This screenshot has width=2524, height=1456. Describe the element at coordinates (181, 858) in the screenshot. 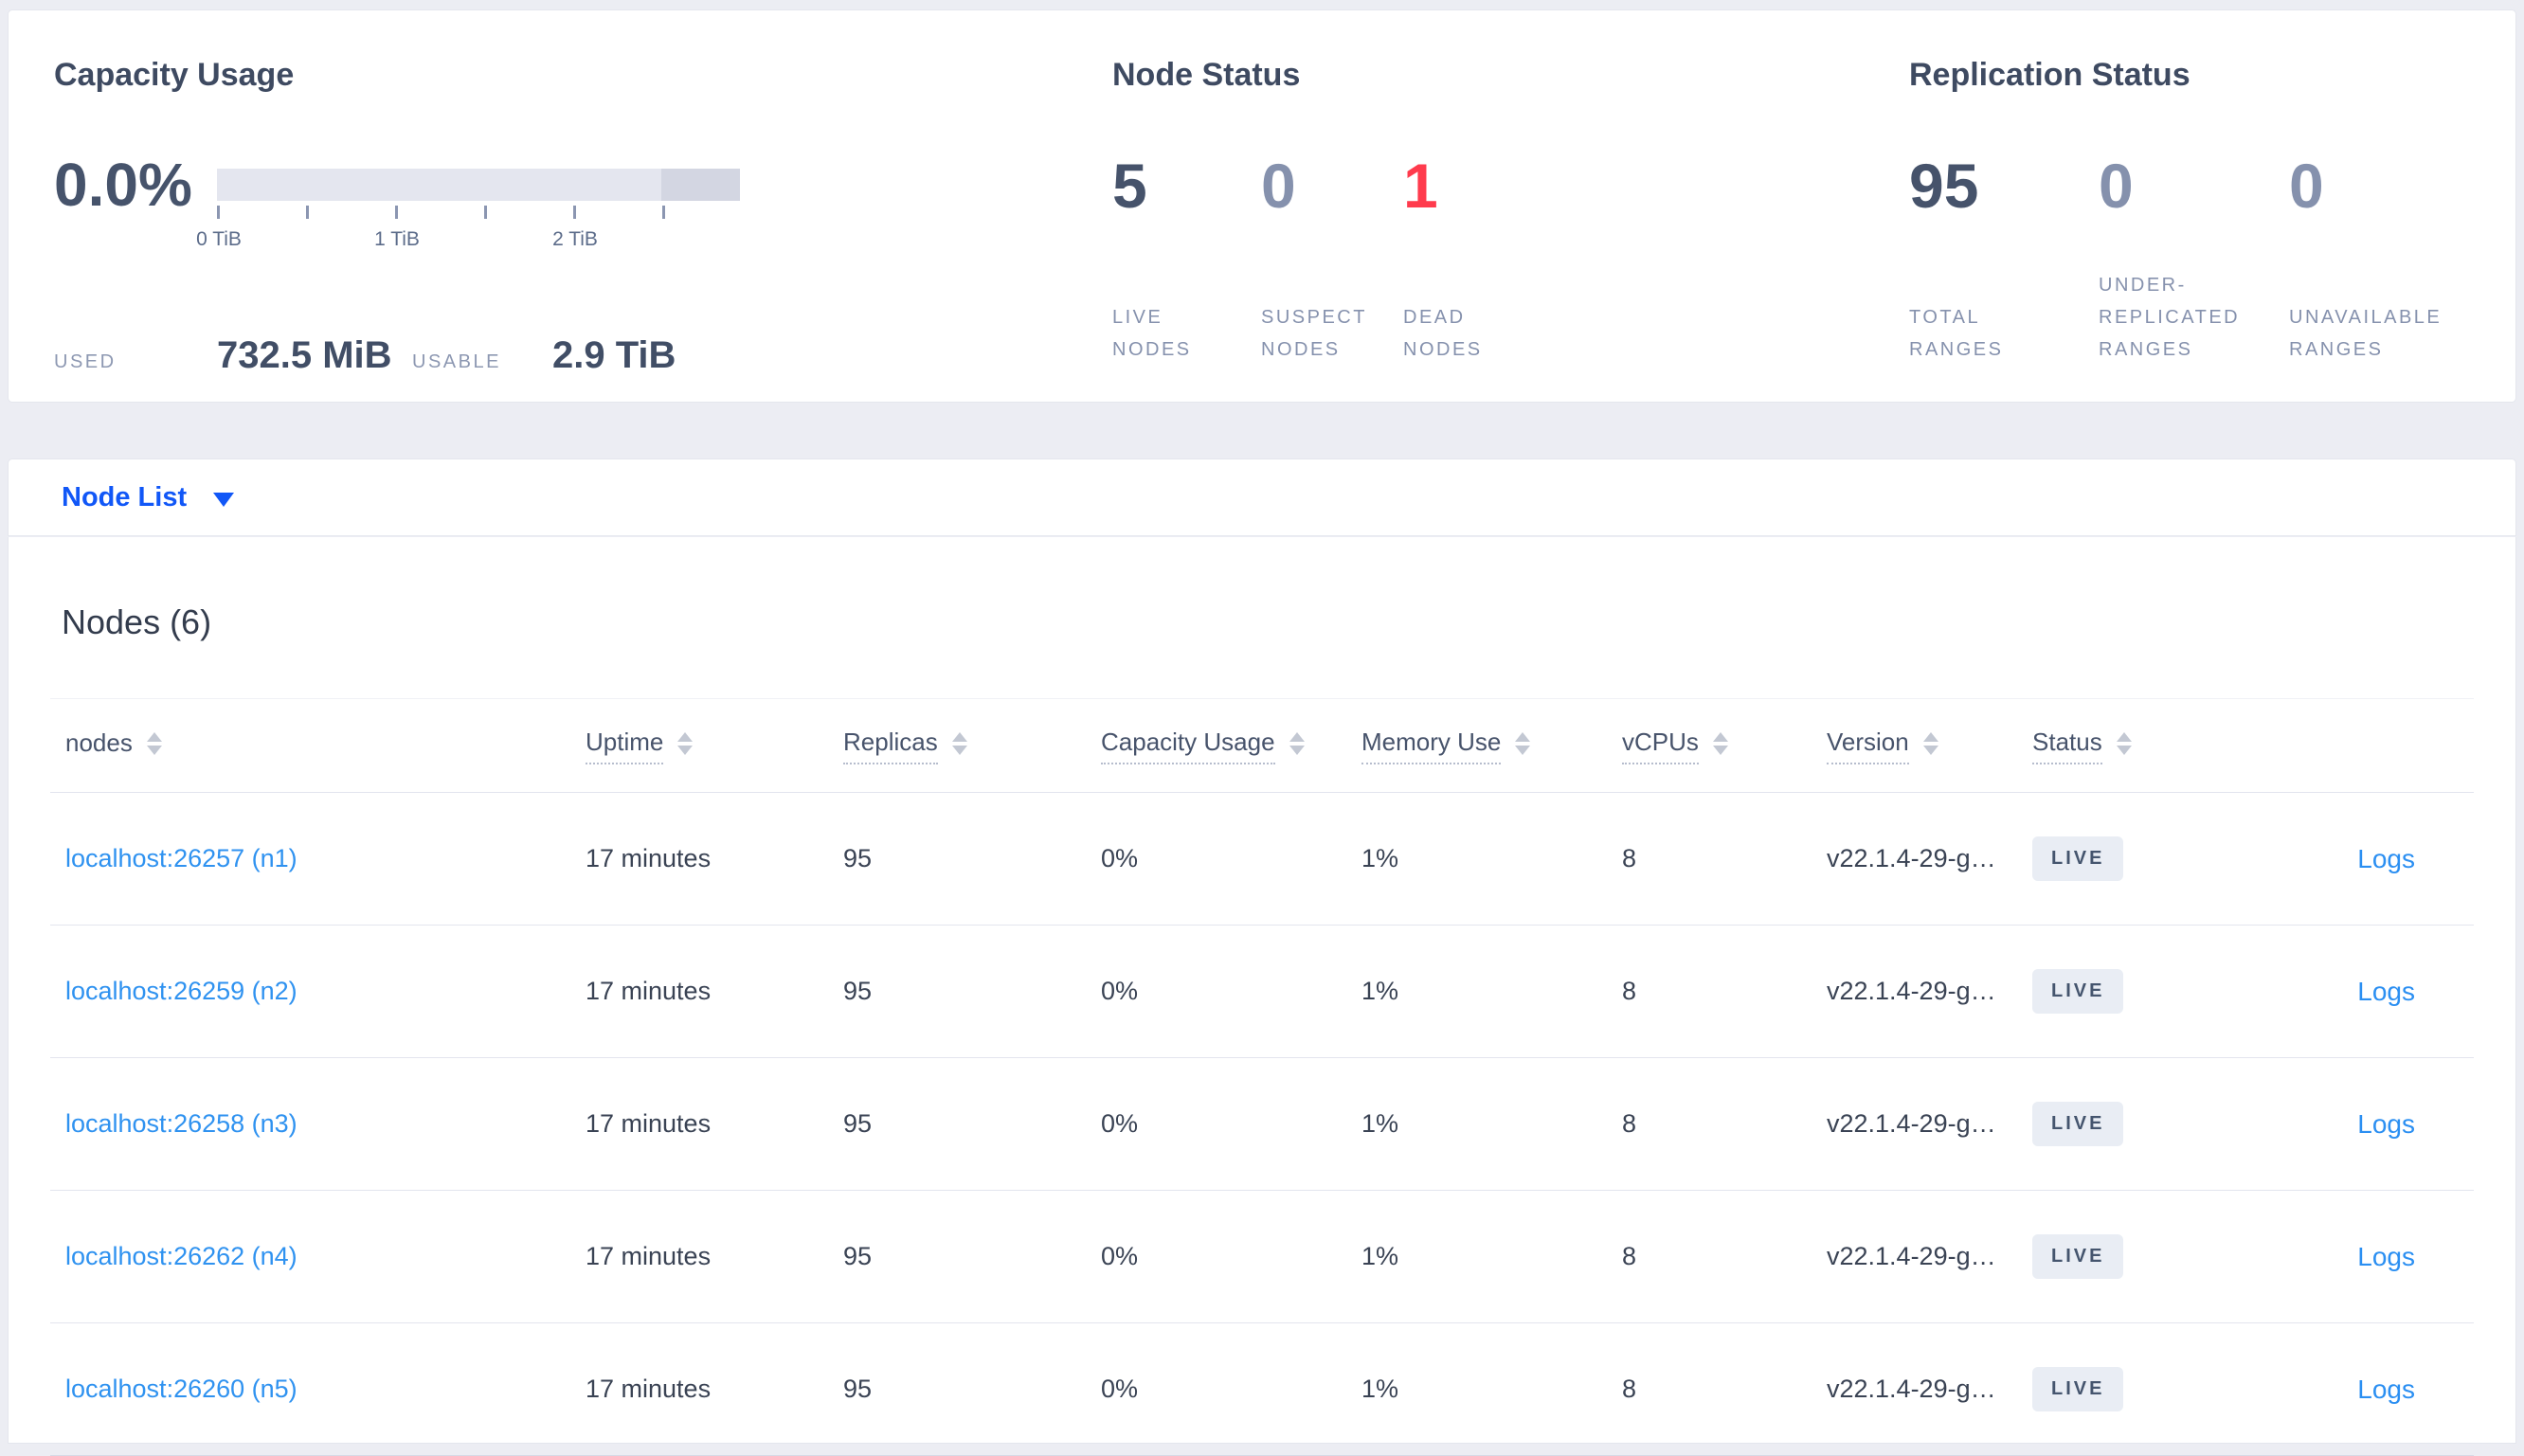

I see `node-link: localhost:26257 (n1)` at that location.